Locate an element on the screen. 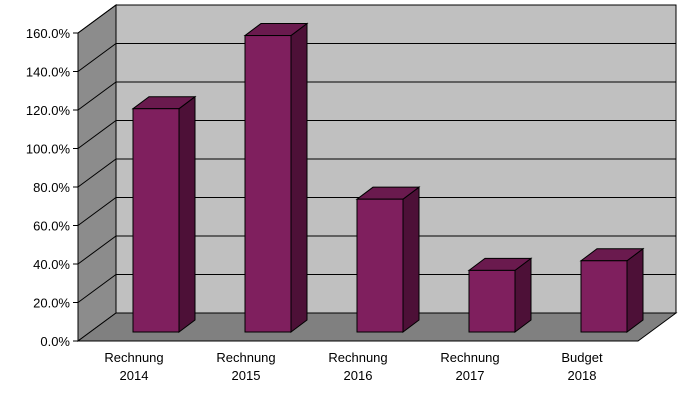  y-tick-label: 80.0% is located at coordinates (51, 187).